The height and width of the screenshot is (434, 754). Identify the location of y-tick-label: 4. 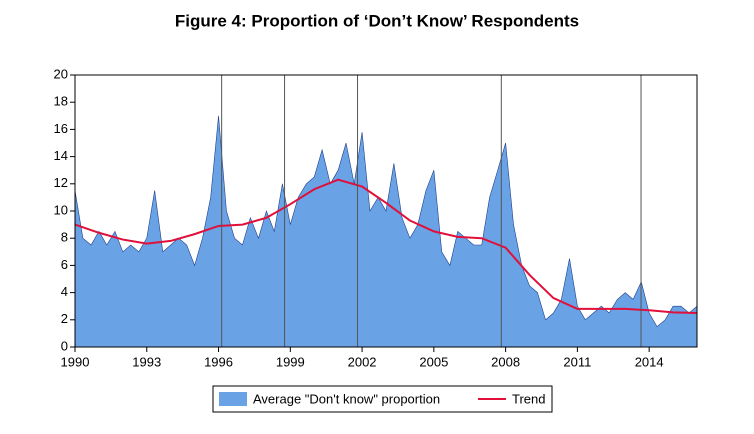
(64, 291).